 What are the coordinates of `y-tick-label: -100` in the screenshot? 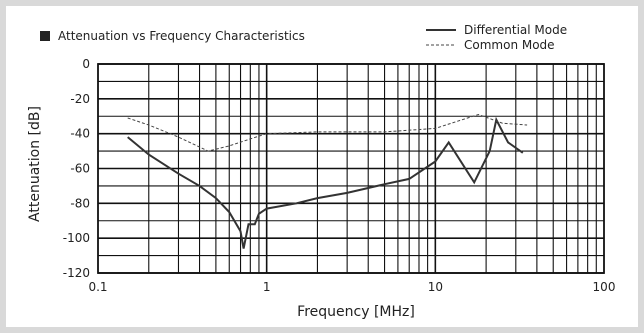 It's located at (76, 238).